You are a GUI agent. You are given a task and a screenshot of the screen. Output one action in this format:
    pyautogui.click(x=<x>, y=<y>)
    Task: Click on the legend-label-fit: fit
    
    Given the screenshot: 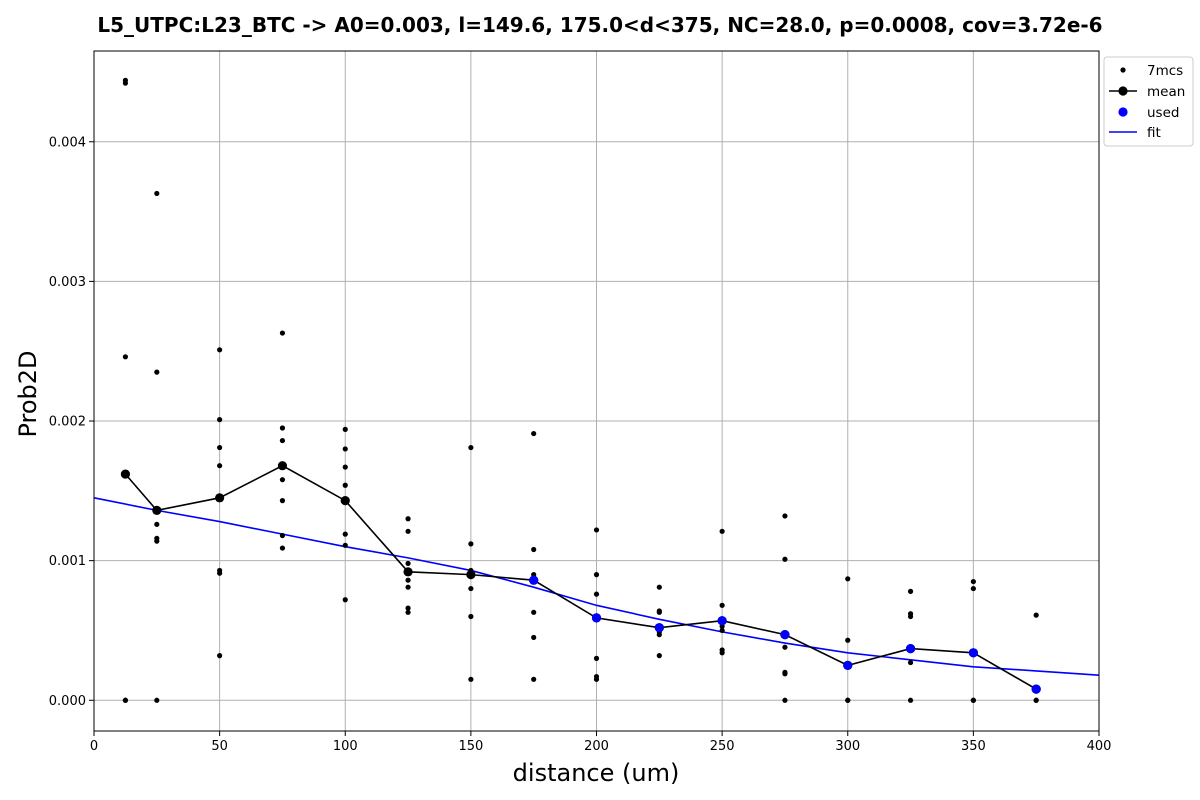 What is the action you would take?
    pyautogui.click(x=1154, y=133)
    